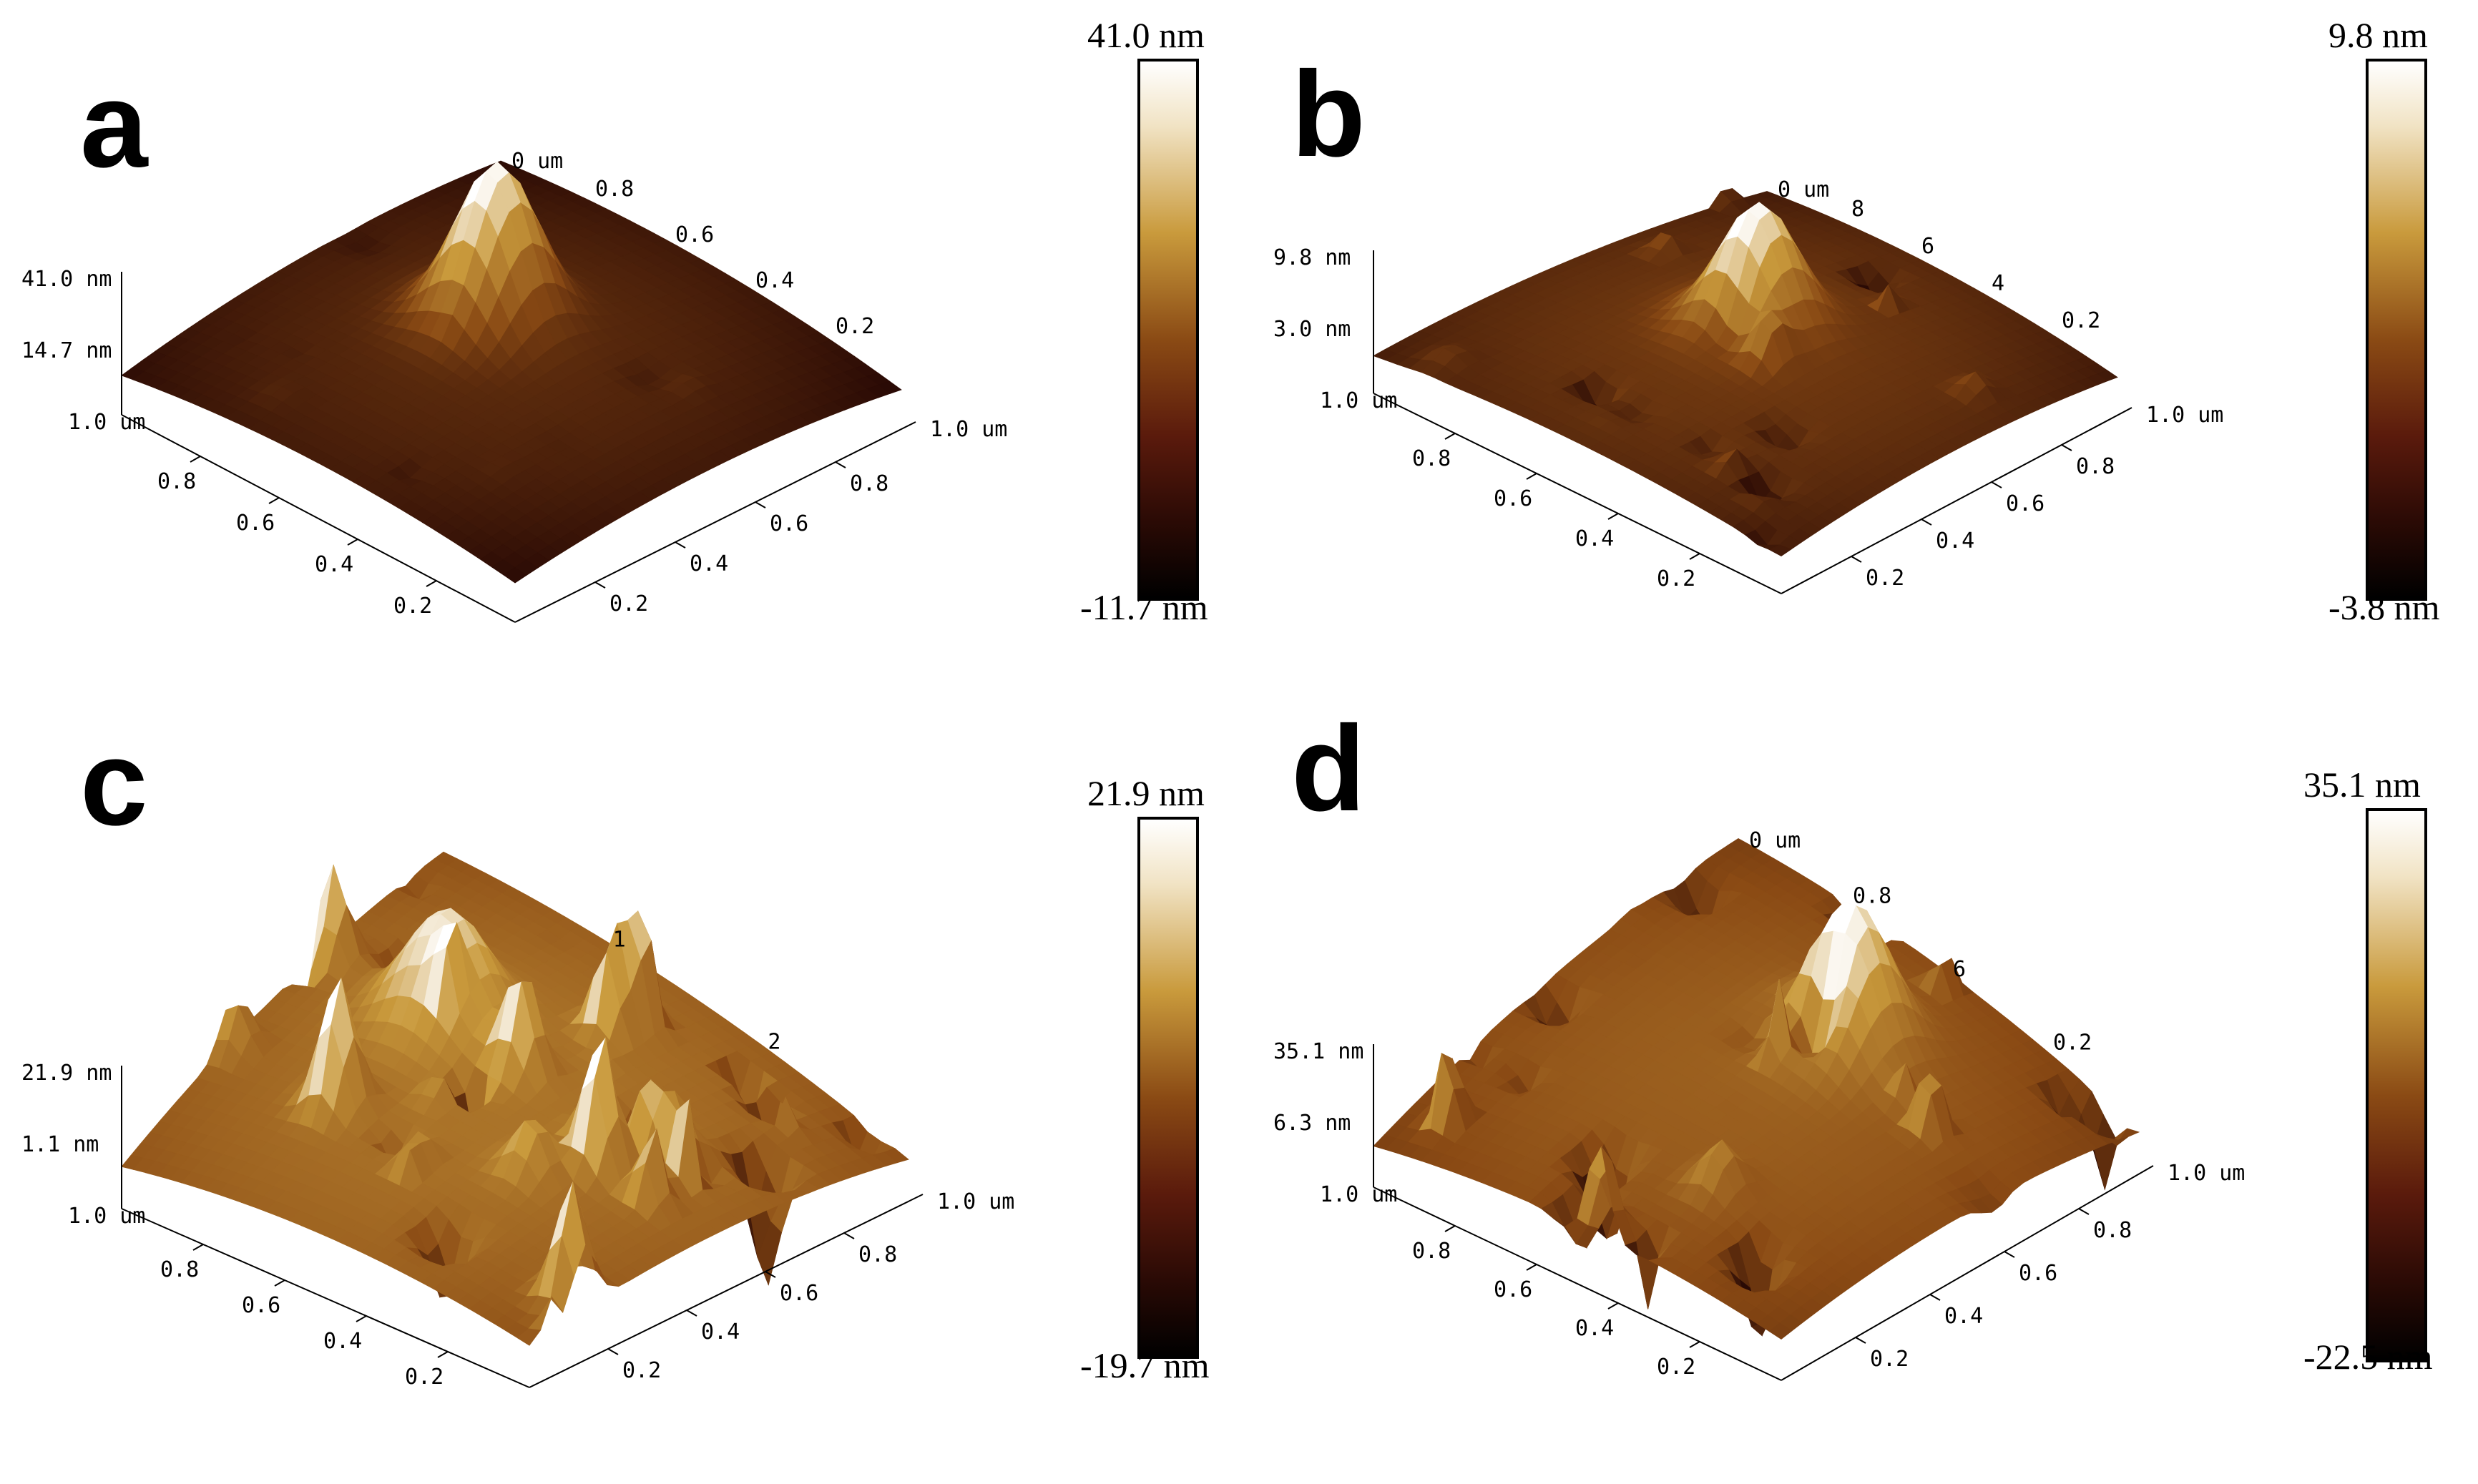 The height and width of the screenshot is (1484, 2478). I want to click on back-tick-label: 1, so click(619, 940).